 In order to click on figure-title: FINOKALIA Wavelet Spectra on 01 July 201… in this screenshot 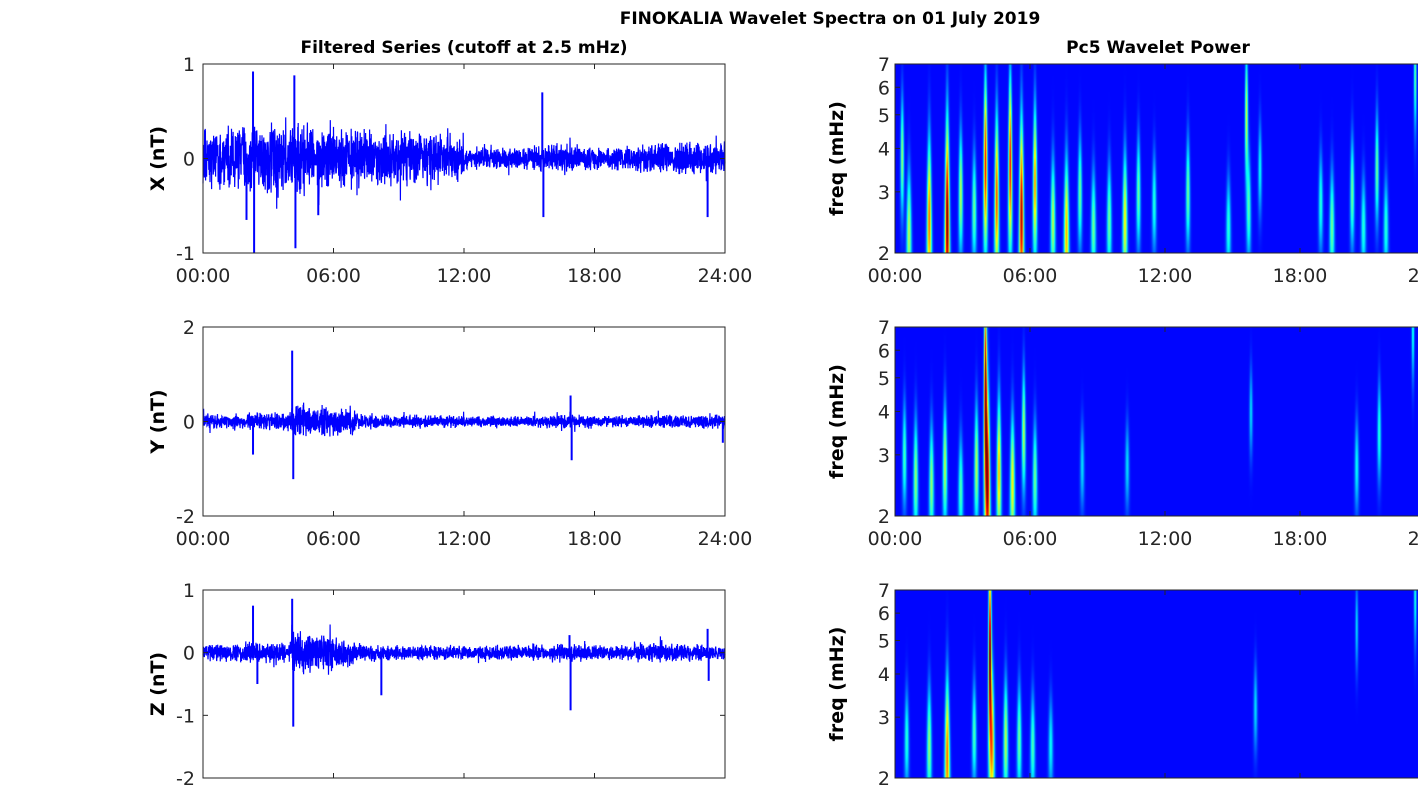, I will do `click(830, 19)`.